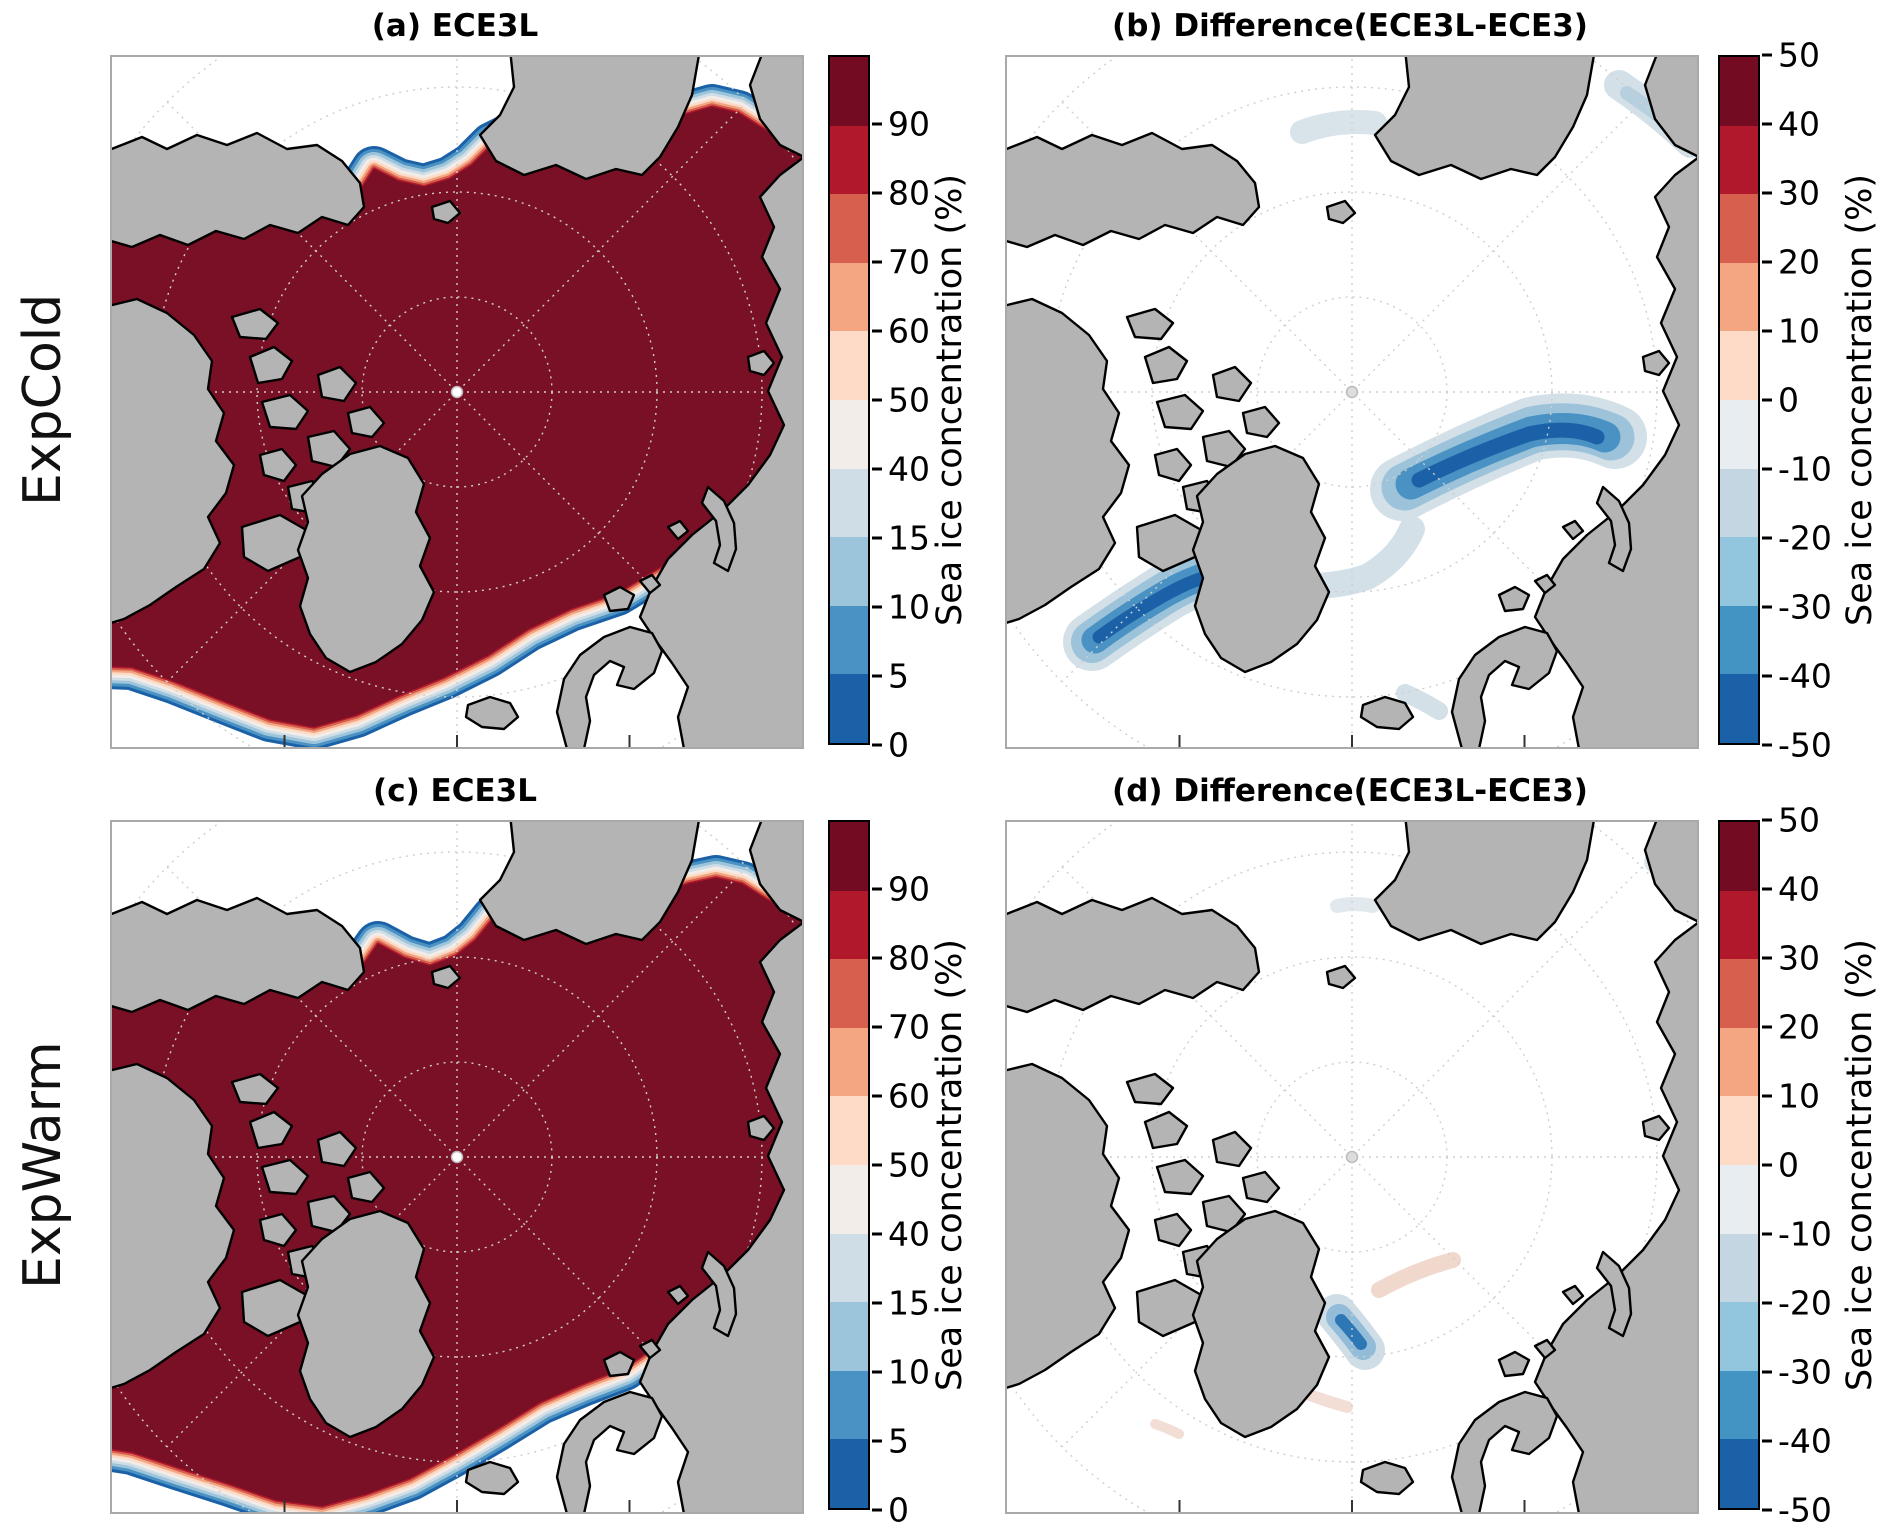  What do you see at coordinates (1799, 958) in the screenshot?
I see `colorbar-tick-label: 30` at bounding box center [1799, 958].